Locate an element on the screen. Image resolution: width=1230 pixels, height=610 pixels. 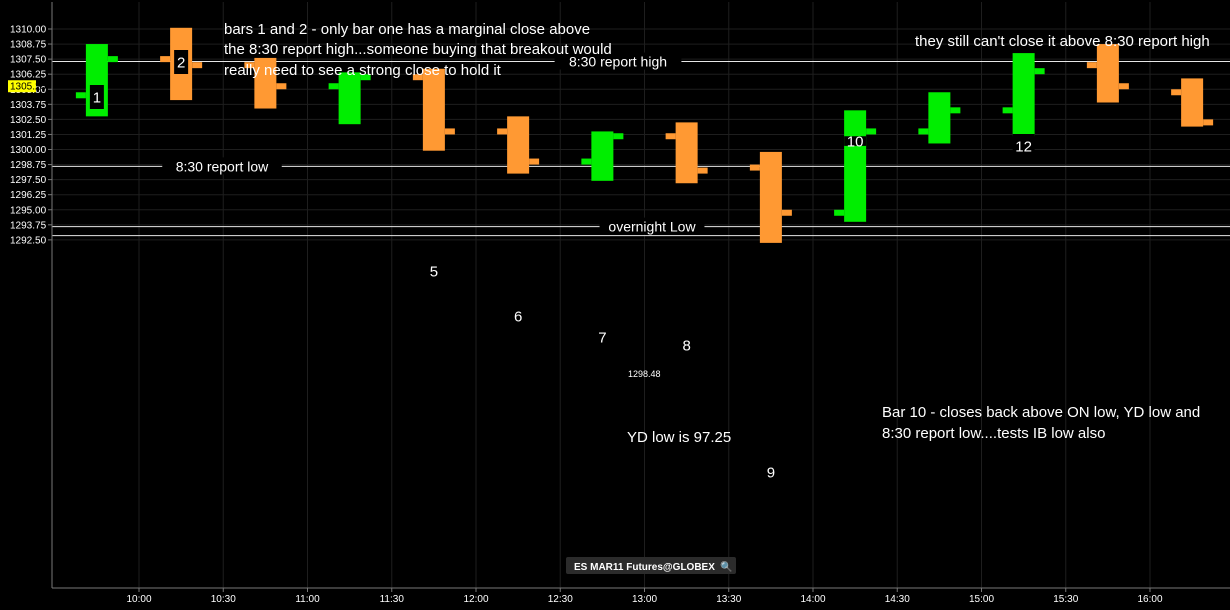
ohlc-bar: 9 is located at coordinates (770, 317).